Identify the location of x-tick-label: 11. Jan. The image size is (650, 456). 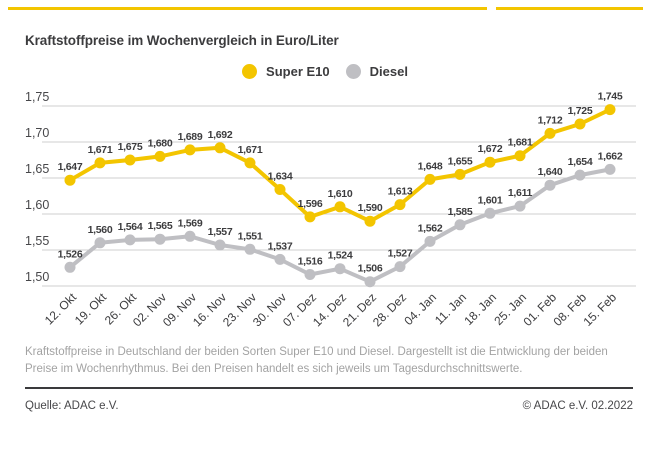
(450, 308).